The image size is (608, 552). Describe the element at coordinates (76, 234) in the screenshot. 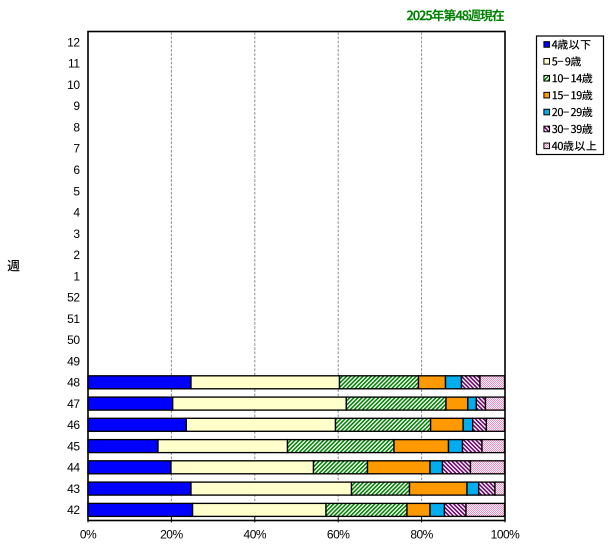

I see `svg-text: 3` at that location.